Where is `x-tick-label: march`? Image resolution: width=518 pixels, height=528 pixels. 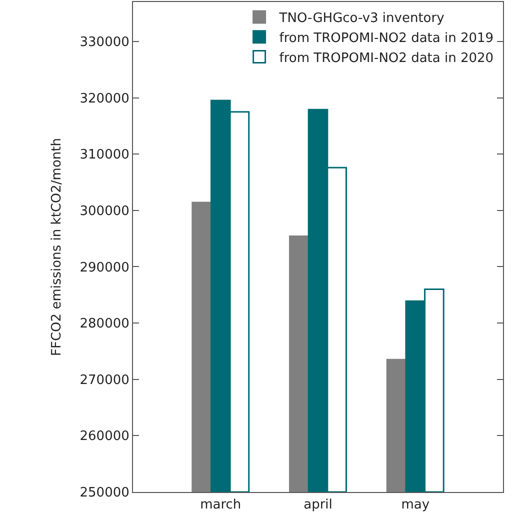
x-tick-label: march is located at coordinates (221, 505).